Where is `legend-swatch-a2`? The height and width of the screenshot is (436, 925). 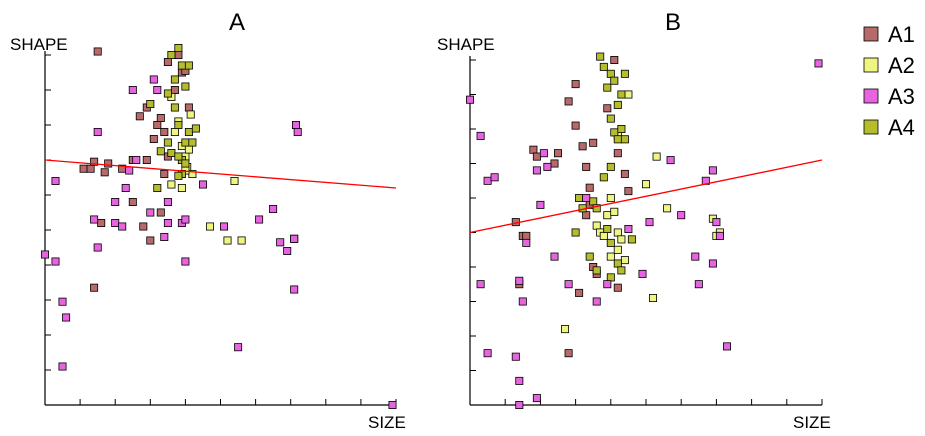 legend-swatch-a2 is located at coordinates (871, 65).